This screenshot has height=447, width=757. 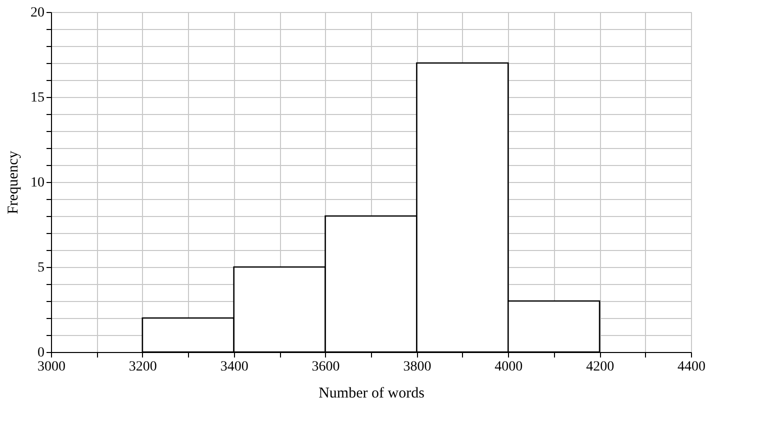 I want to click on x-tick-label: 4400, so click(x=692, y=367).